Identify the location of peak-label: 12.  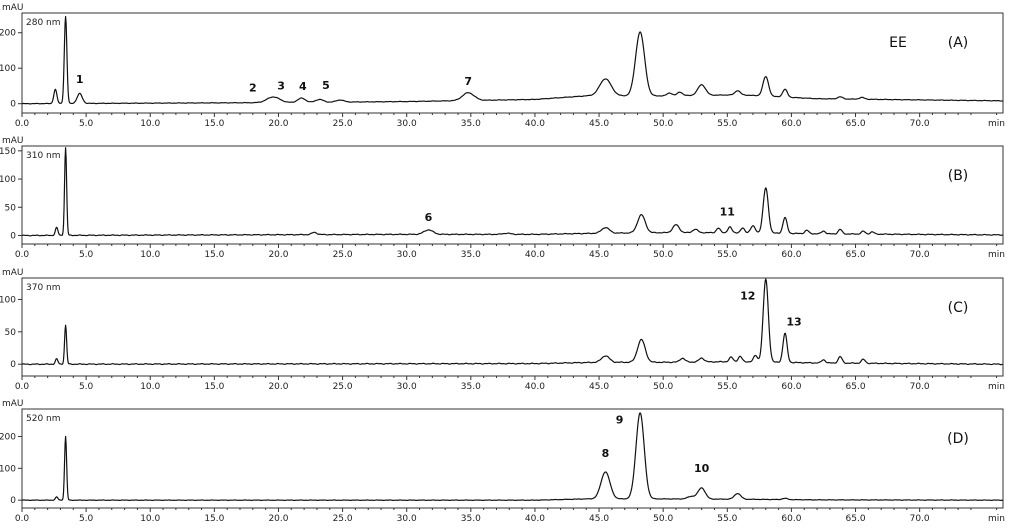
(747, 295).